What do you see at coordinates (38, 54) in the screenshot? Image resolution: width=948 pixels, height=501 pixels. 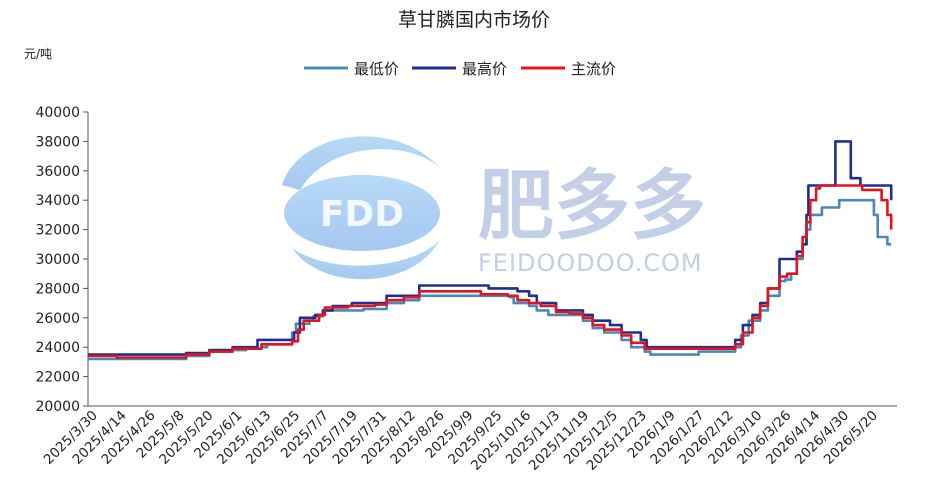 I see `y-unit-label: 元/吨` at bounding box center [38, 54].